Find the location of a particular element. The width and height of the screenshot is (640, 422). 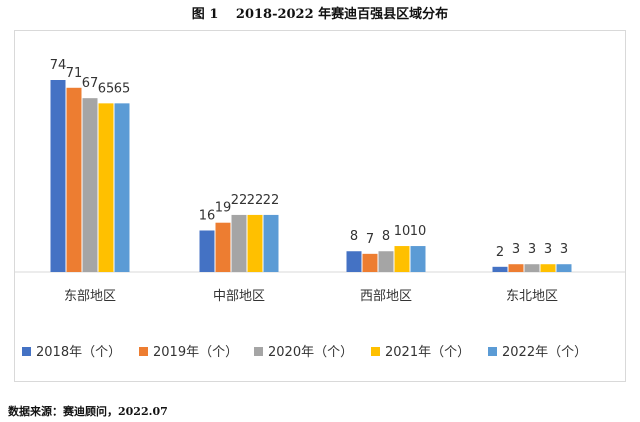

data-label-1-1: 74 is located at coordinates (58, 65).